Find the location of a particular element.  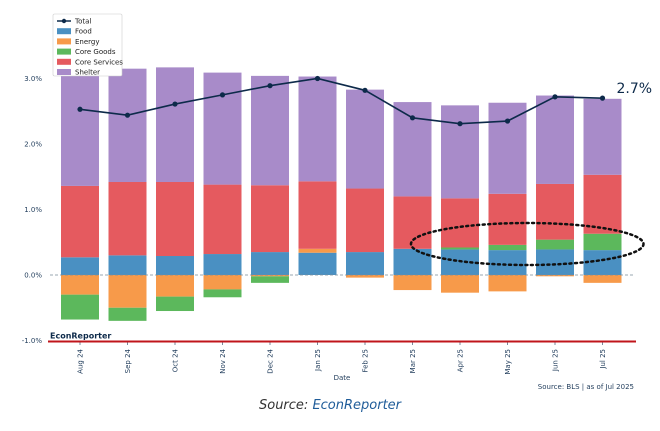

legend-label-energy: Energy is located at coordinates (87, 42).